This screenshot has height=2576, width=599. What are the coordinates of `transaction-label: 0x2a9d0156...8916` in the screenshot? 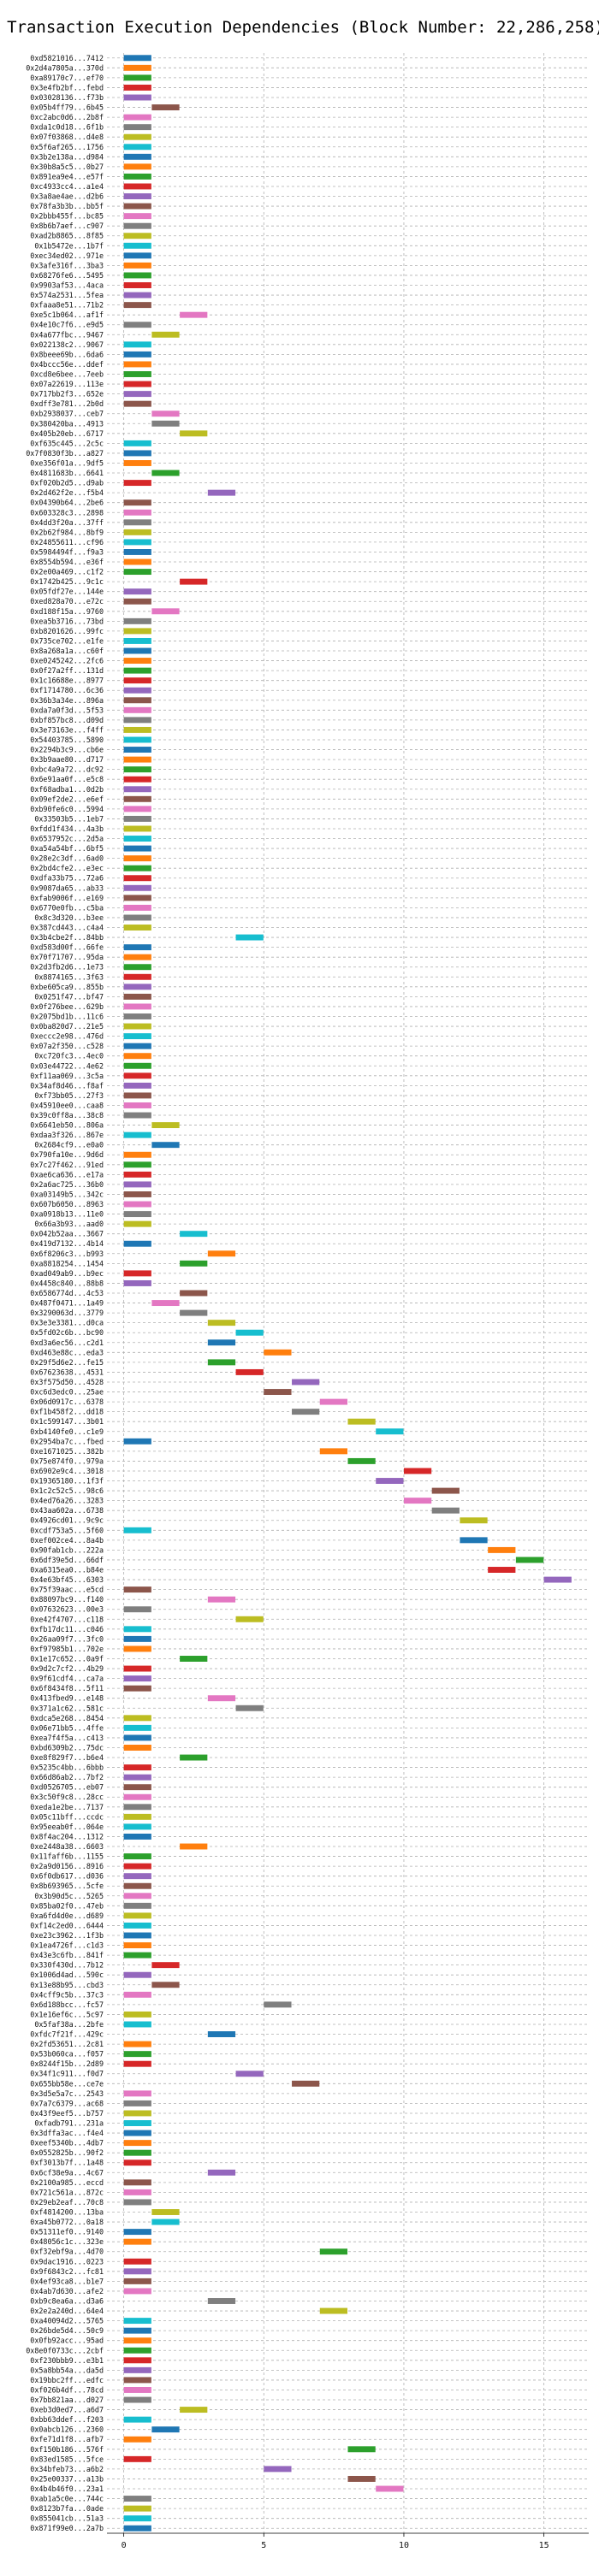 It's located at (67, 1866).